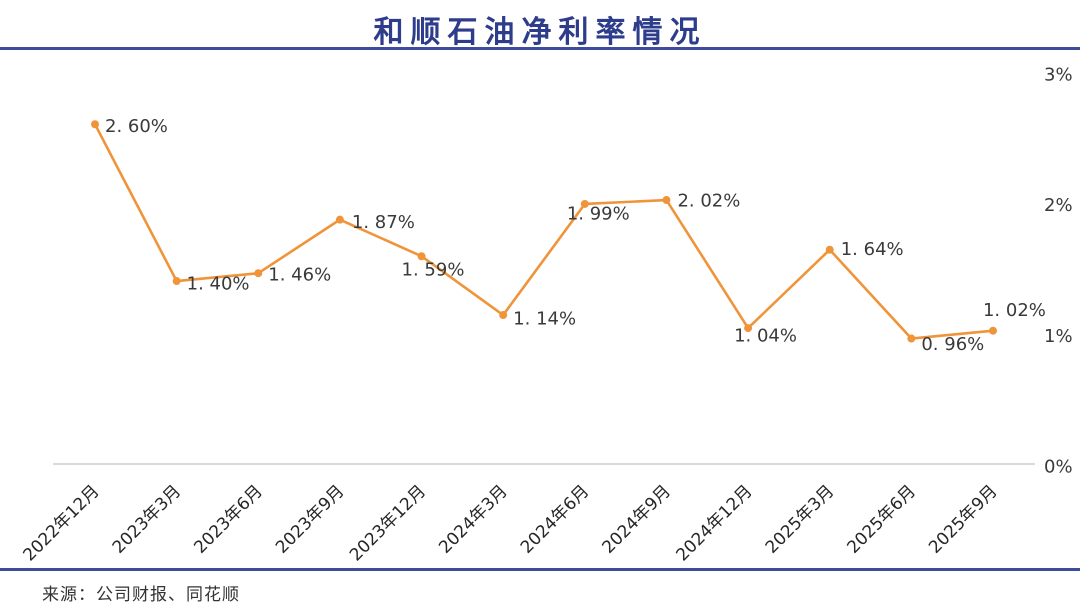 The image size is (1080, 609). I want to click on x-tick-label: 2024年12月, so click(715, 523).